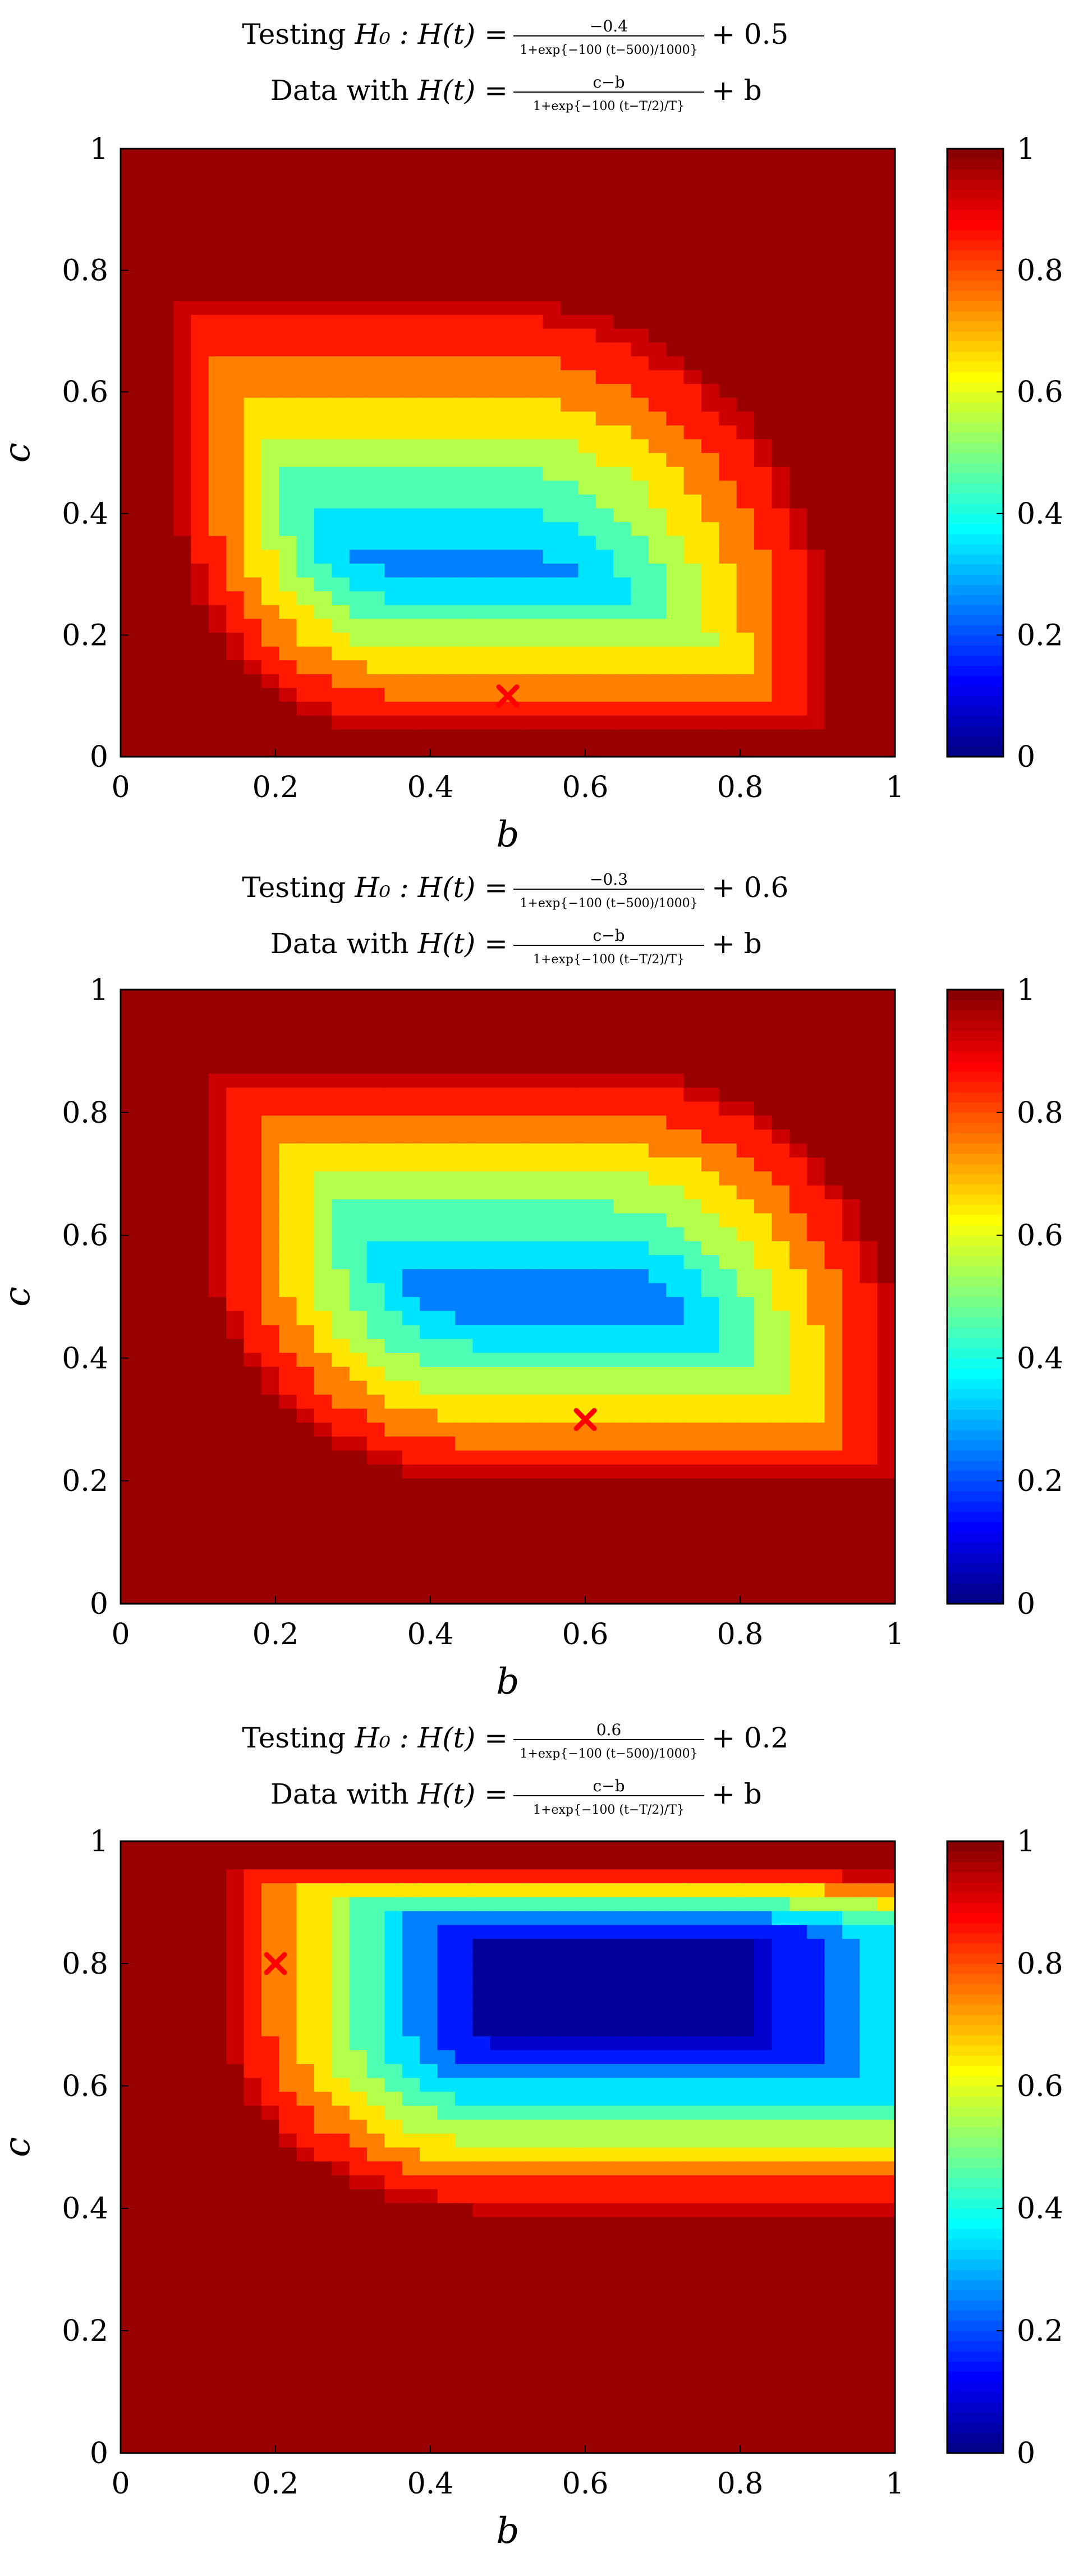 This screenshot has width=1065, height=2576. What do you see at coordinates (736, 90) in the screenshot?
I see `title-line2-suffix: + b` at bounding box center [736, 90].